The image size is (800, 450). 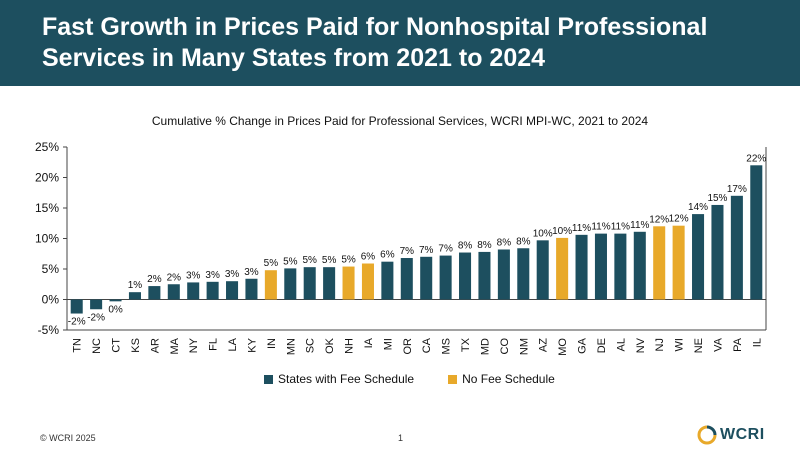 What do you see at coordinates (47, 147) in the screenshot?
I see `y-tick-label: 25%` at bounding box center [47, 147].